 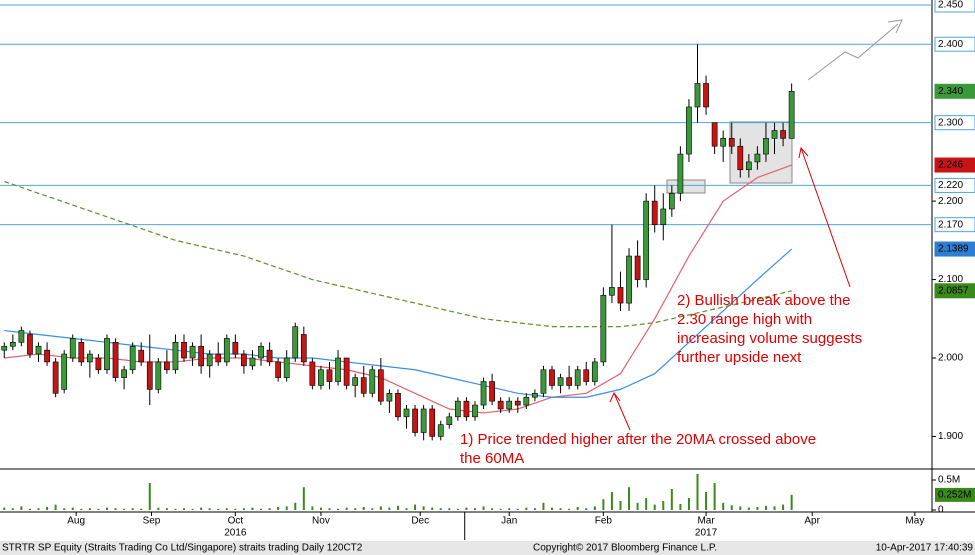 What do you see at coordinates (235, 533) in the screenshot?
I see `year-label: 2016` at bounding box center [235, 533].